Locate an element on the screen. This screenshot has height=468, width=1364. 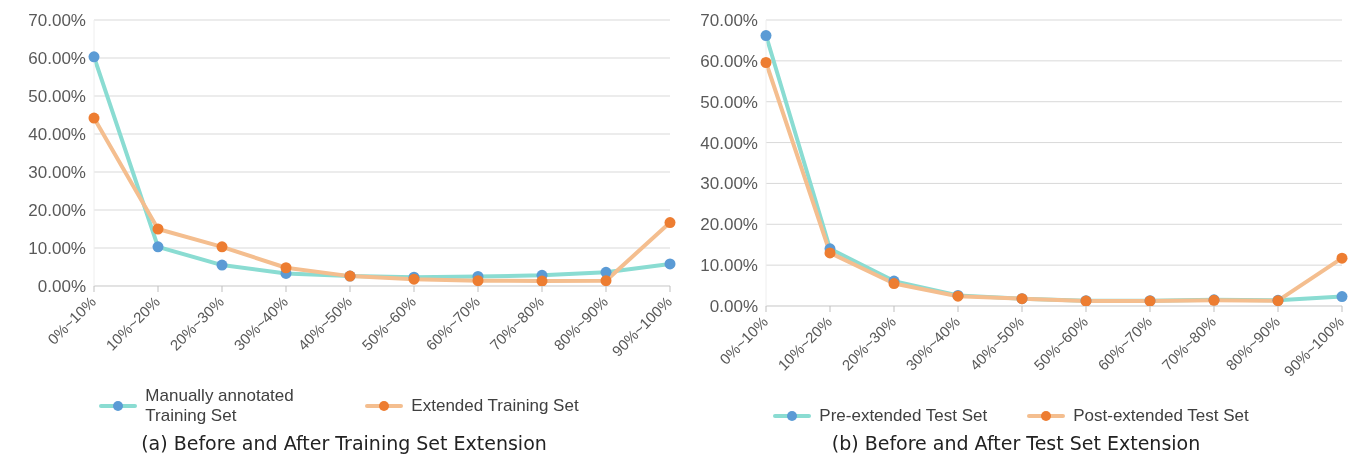
text: (a) Before and After Training Set Extension is located at coordinates (344, 443).